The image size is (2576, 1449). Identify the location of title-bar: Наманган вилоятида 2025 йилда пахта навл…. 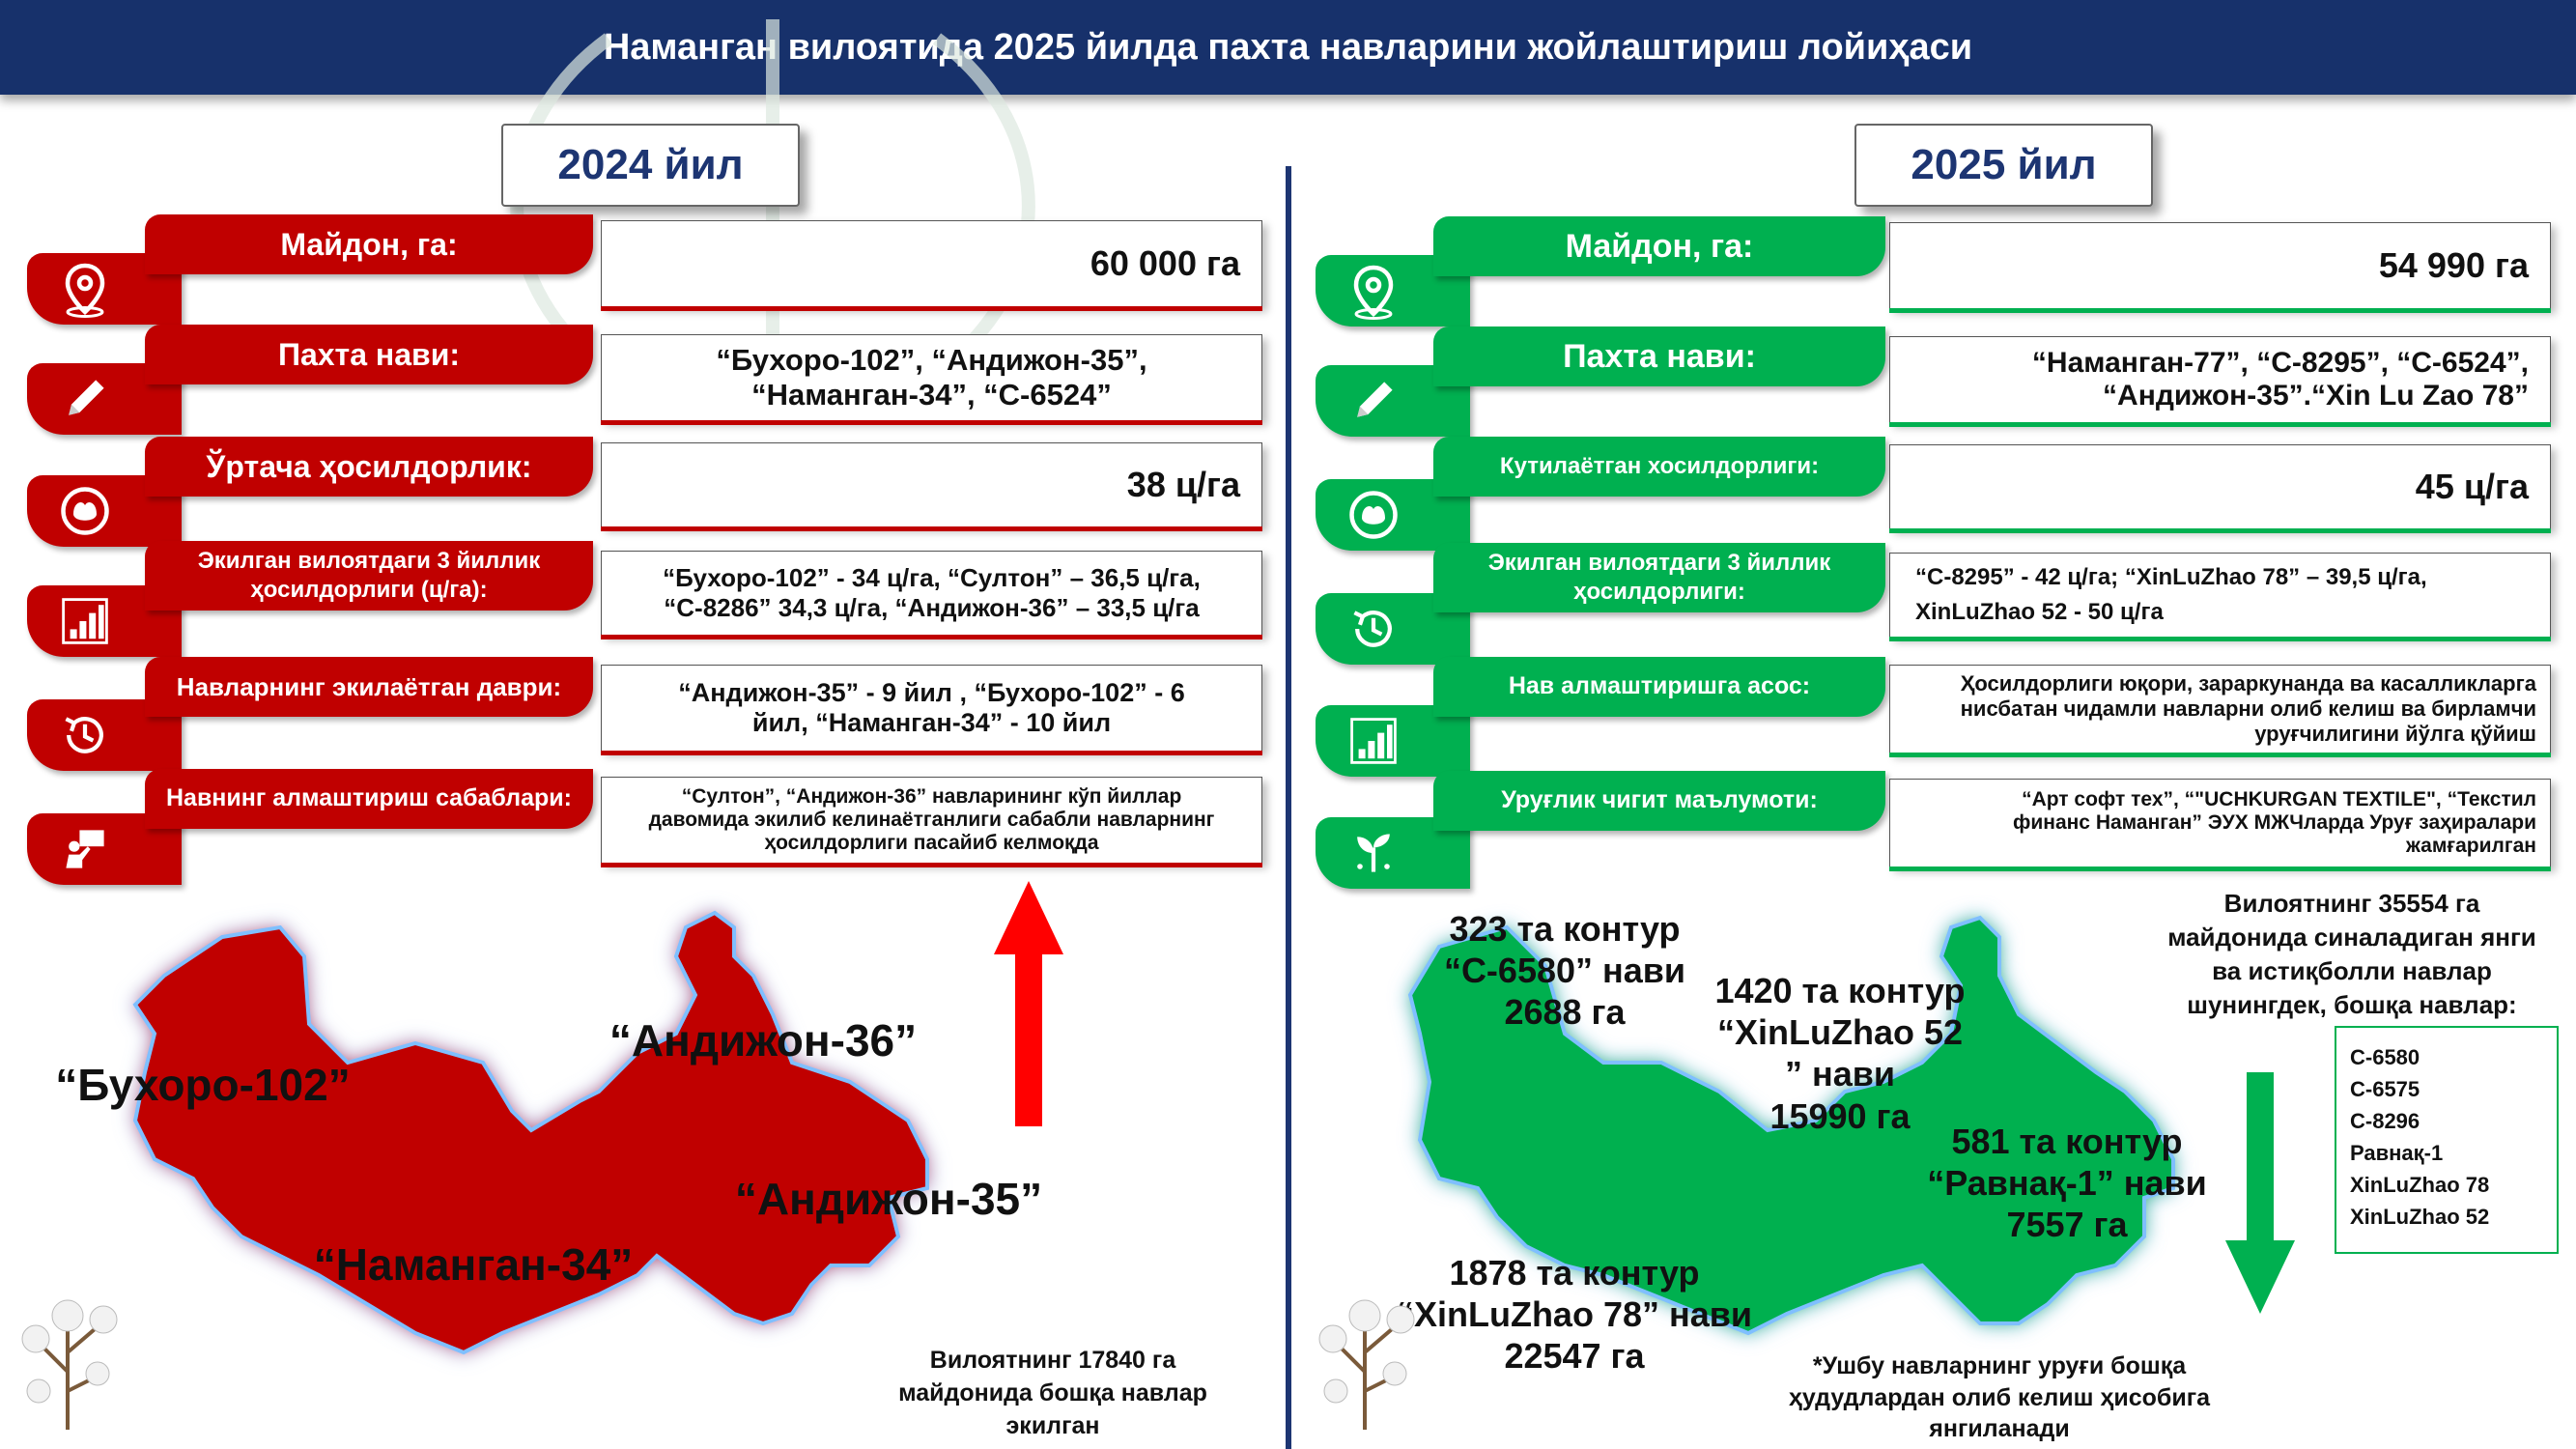
(1288, 47).